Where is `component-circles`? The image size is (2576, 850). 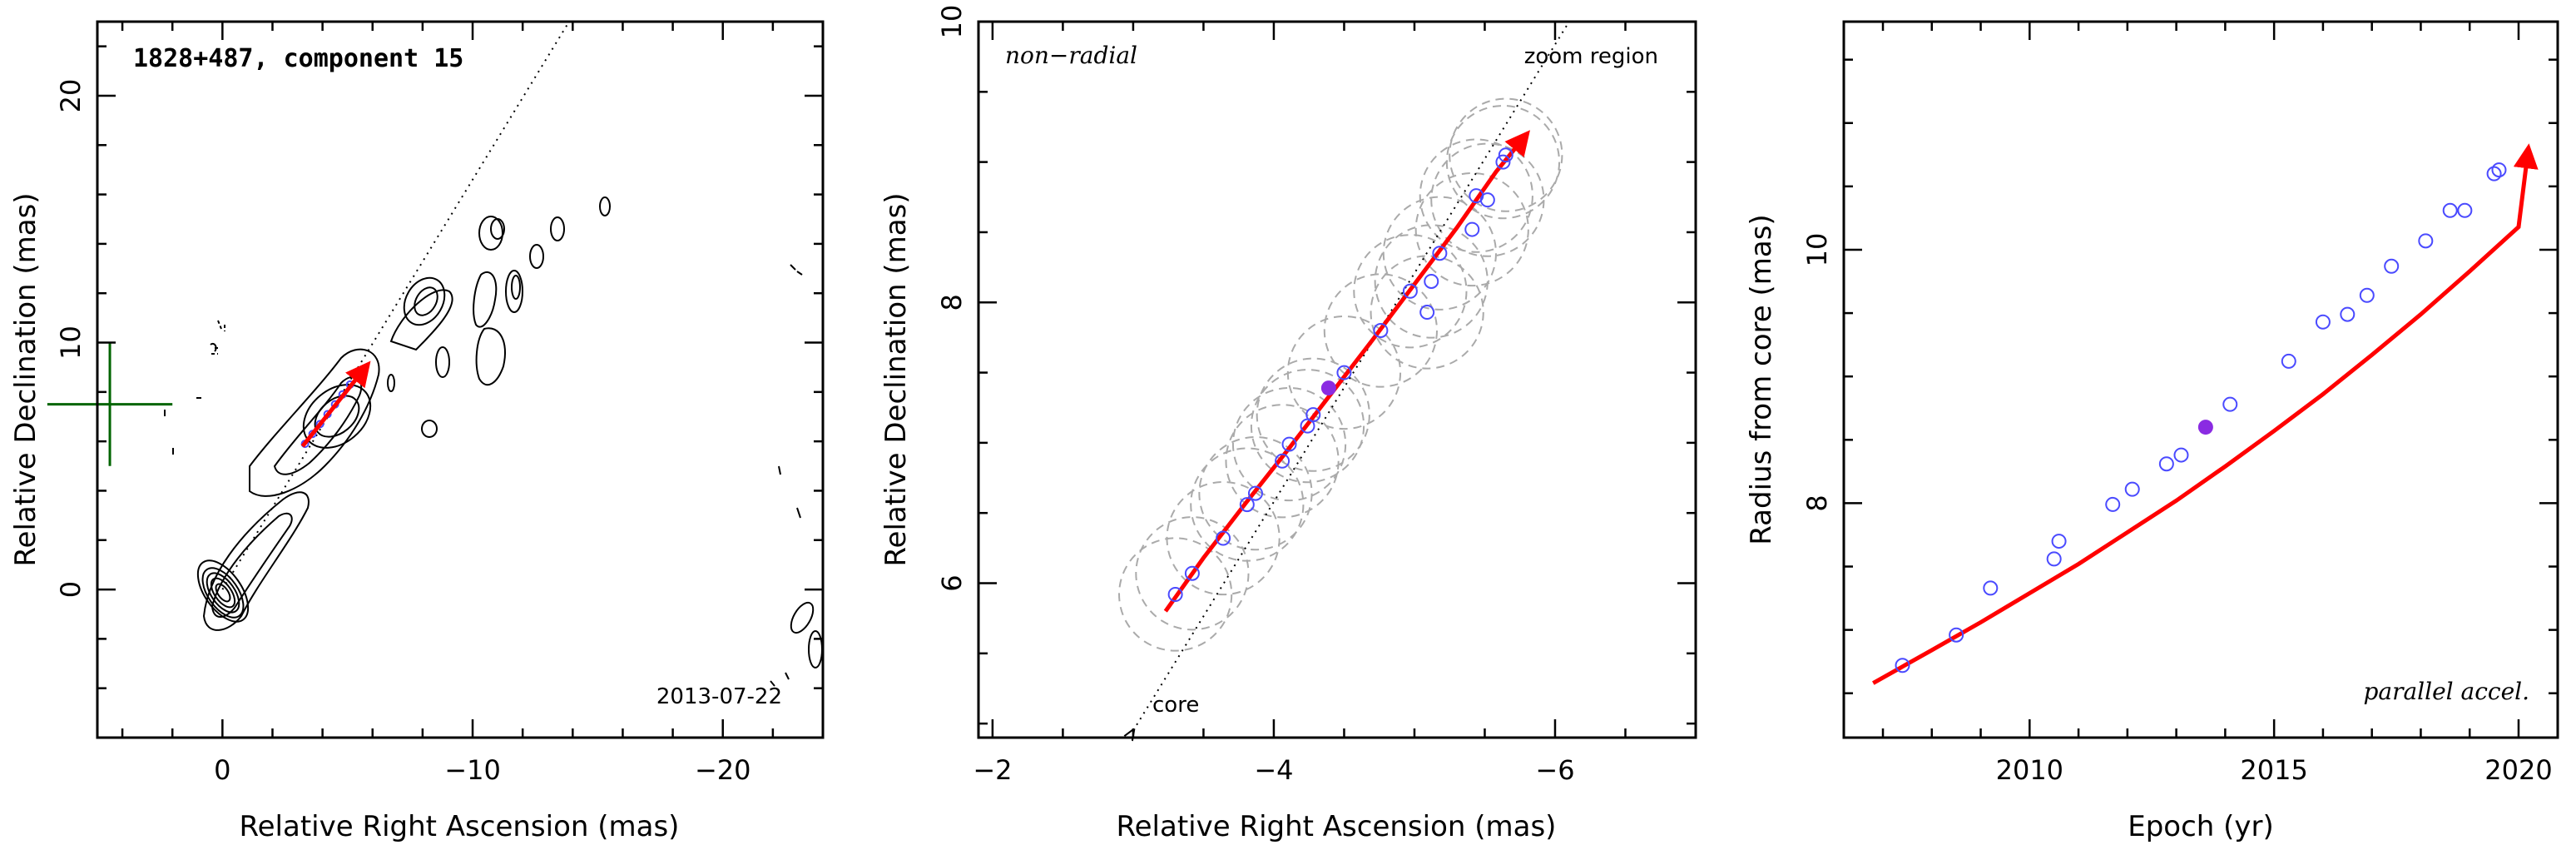
component-circles is located at coordinates (1341, 374).